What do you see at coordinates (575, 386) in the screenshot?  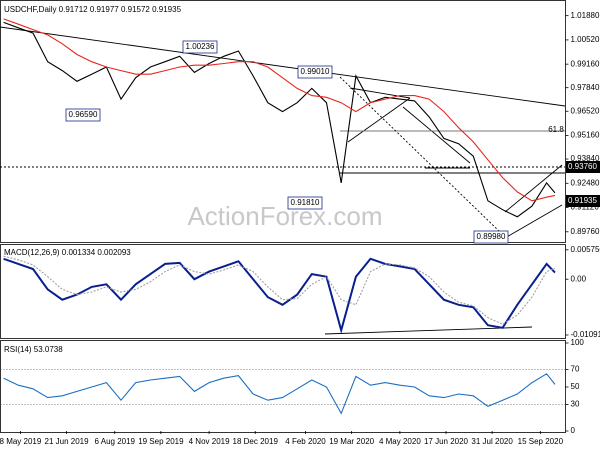 I see `y-tick-label: 50` at bounding box center [575, 386].